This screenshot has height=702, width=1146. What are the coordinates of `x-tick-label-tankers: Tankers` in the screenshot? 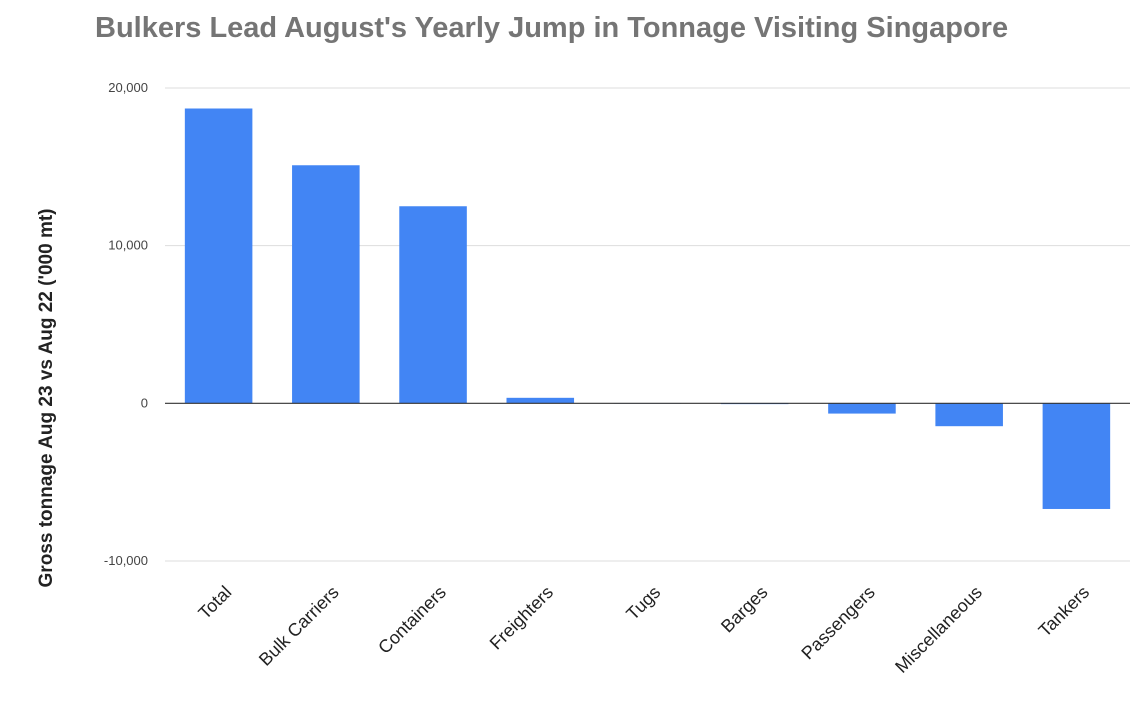 It's located at (1064, 611).